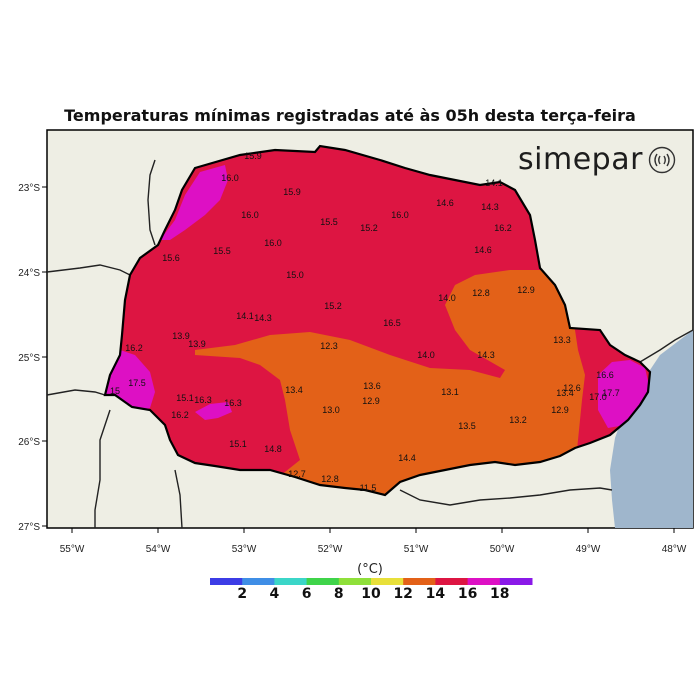 The width and height of the screenshot is (700, 700). Describe the element at coordinates (295, 275) in the screenshot. I see `temperature-label: 15.0` at that location.